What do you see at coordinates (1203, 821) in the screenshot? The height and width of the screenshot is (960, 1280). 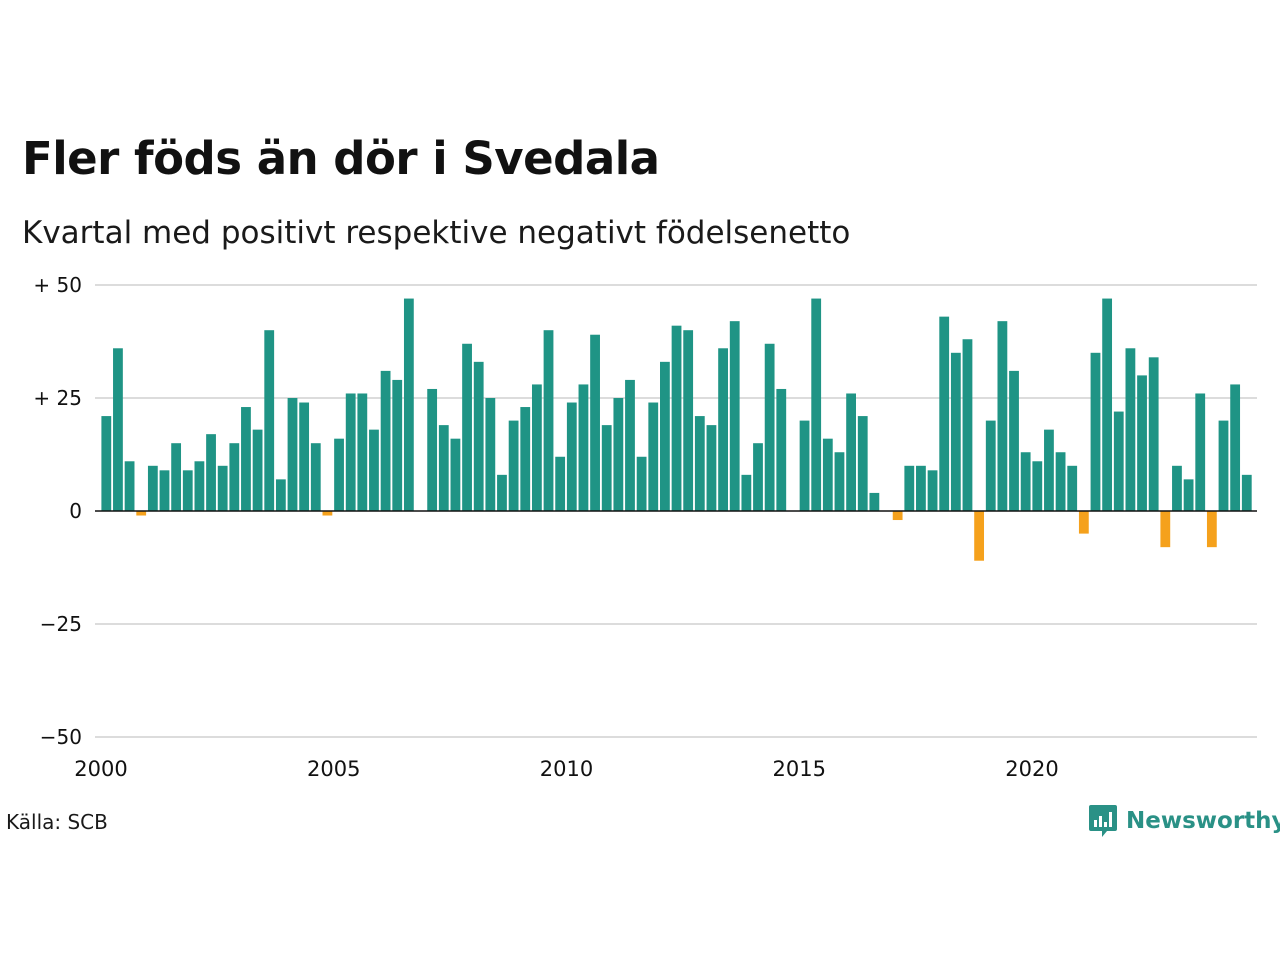 I see `brand-name: Newsworthy` at bounding box center [1203, 821].